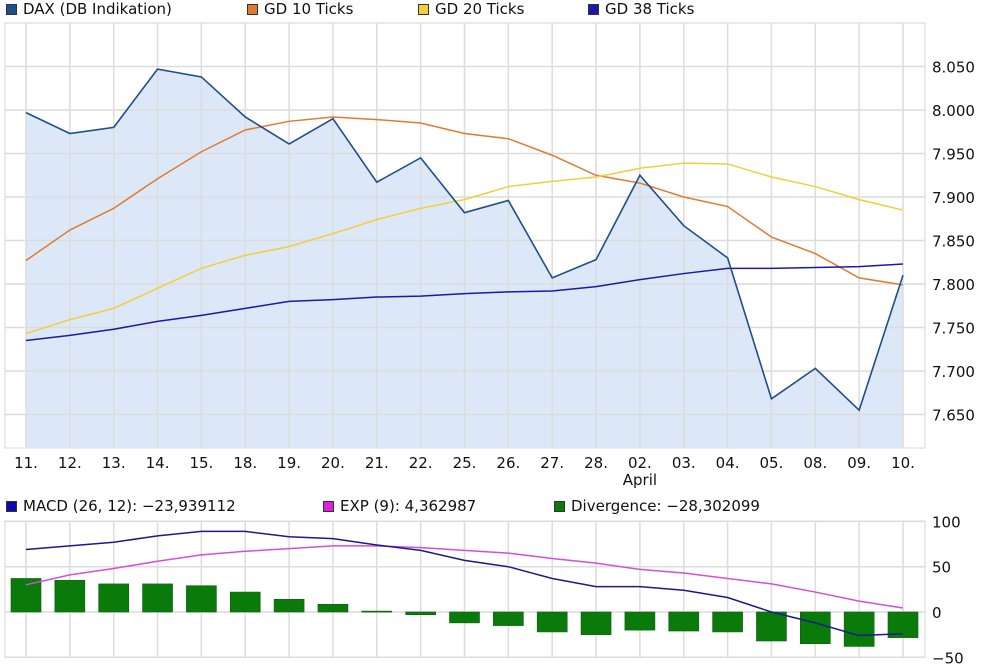 The width and height of the screenshot is (1000, 667). What do you see at coordinates (948, 658) in the screenshot?
I see `y-tick-label: −50` at bounding box center [948, 658].